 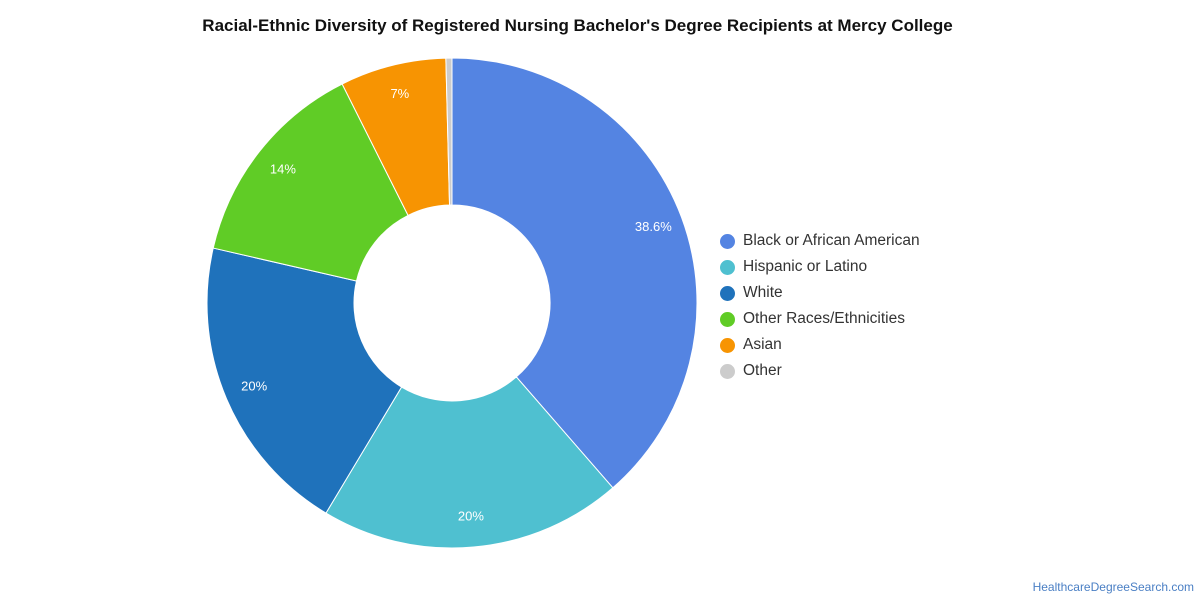 What do you see at coordinates (1113, 587) in the screenshot?
I see `watermark-link: HealthcareDegreeSearch.com` at bounding box center [1113, 587].